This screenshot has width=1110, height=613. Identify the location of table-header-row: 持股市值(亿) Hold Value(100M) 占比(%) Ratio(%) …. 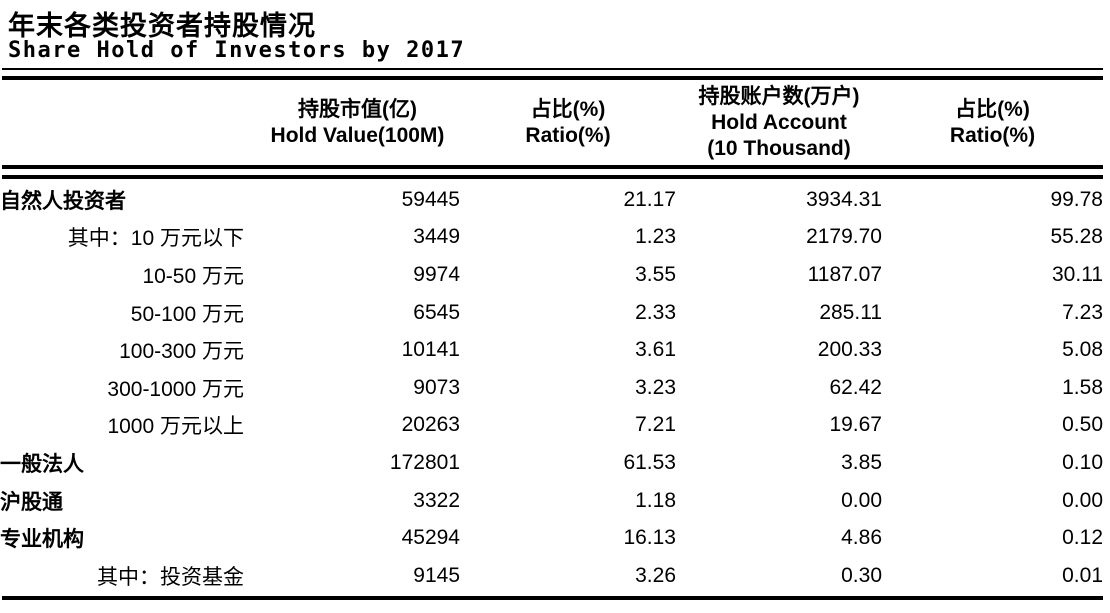
(551, 123).